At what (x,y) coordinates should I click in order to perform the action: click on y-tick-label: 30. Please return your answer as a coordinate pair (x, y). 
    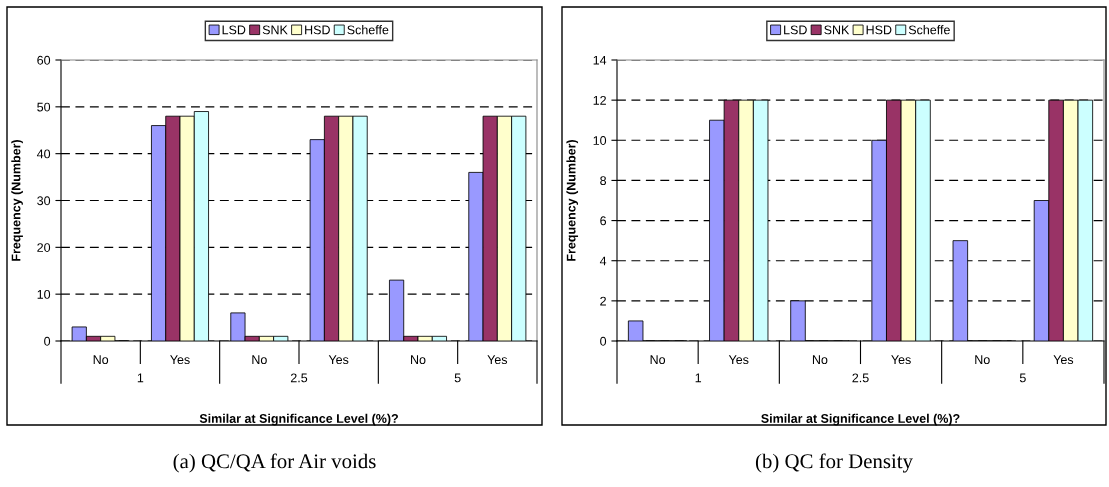
    Looking at the image, I should click on (44, 201).